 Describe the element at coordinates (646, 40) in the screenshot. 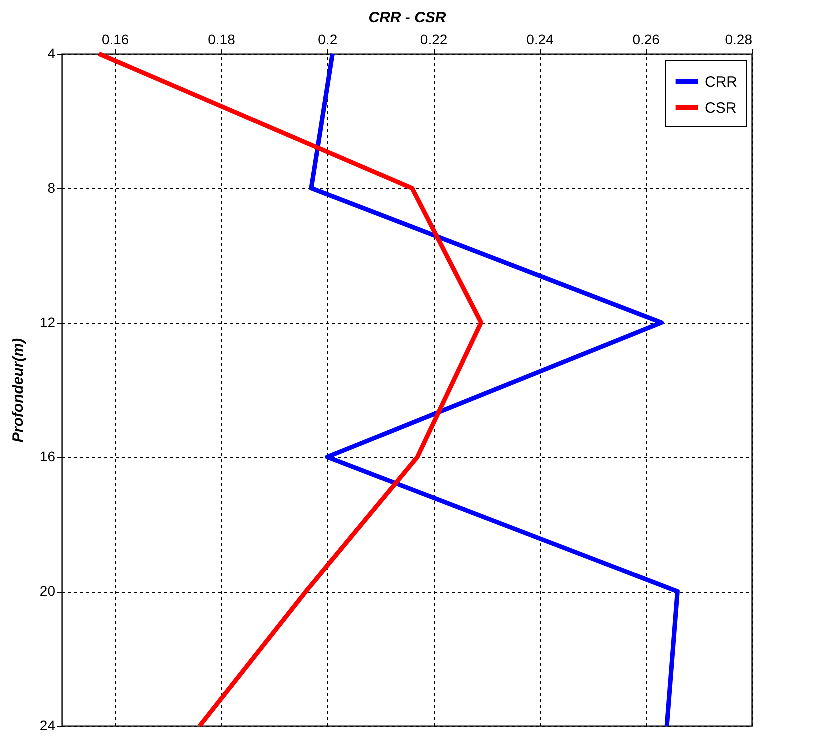

I see `x-tick-label: 0.26` at that location.